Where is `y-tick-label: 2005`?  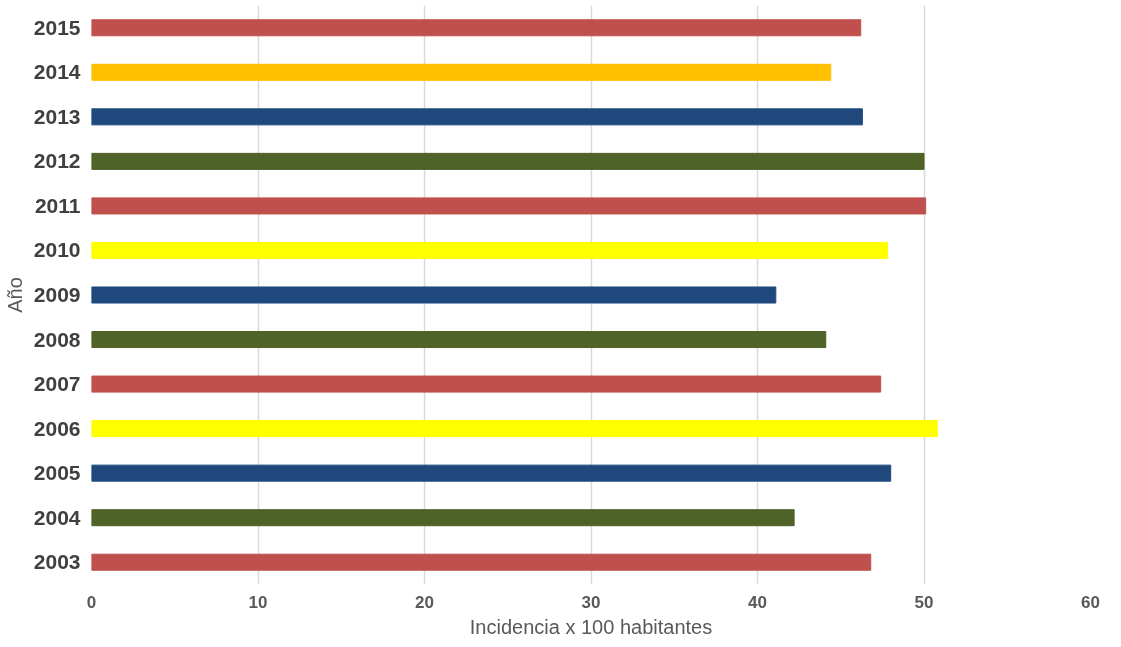
y-tick-label: 2005 is located at coordinates (57, 473).